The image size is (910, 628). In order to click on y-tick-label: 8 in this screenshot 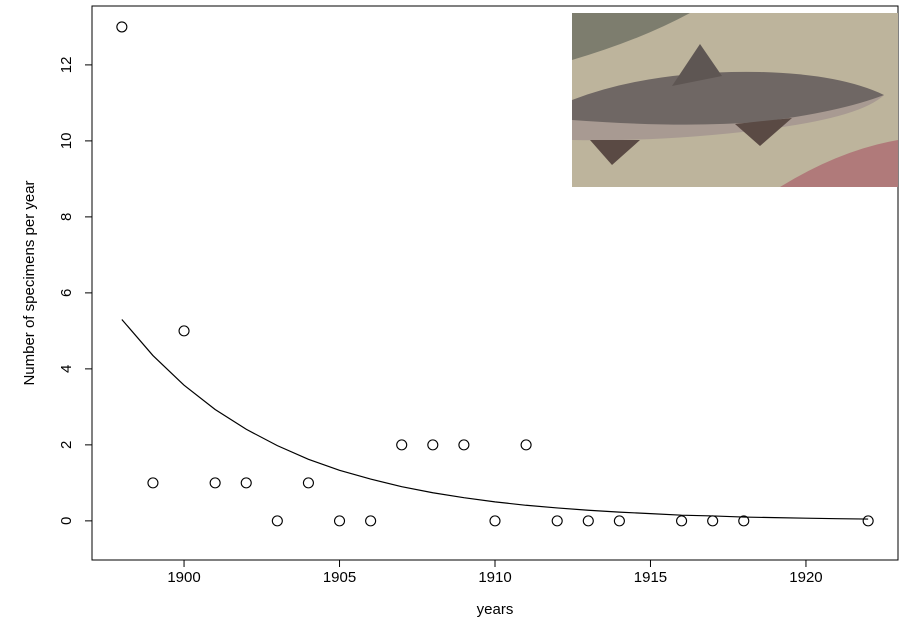, I will do `click(66, 217)`.